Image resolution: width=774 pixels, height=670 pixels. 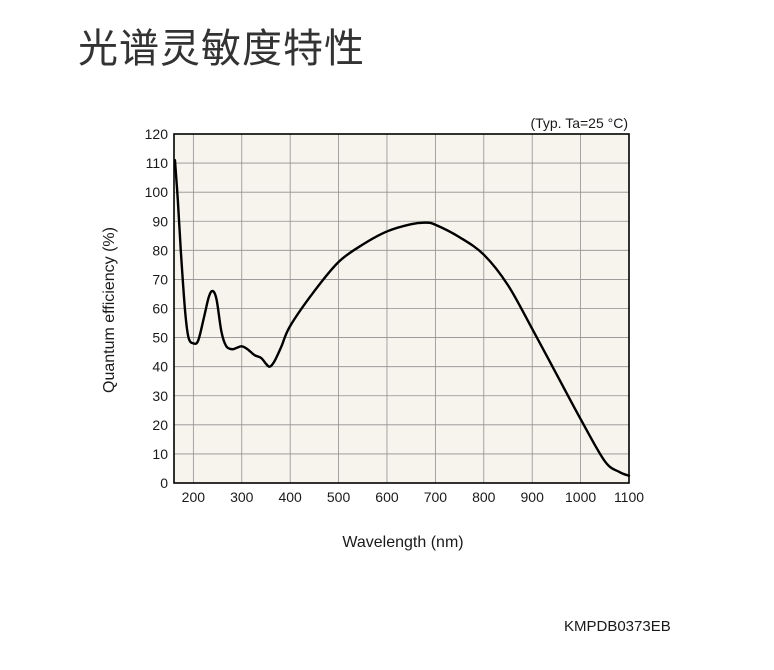 What do you see at coordinates (436, 497) in the screenshot?
I see `x-tick-label: 700` at bounding box center [436, 497].